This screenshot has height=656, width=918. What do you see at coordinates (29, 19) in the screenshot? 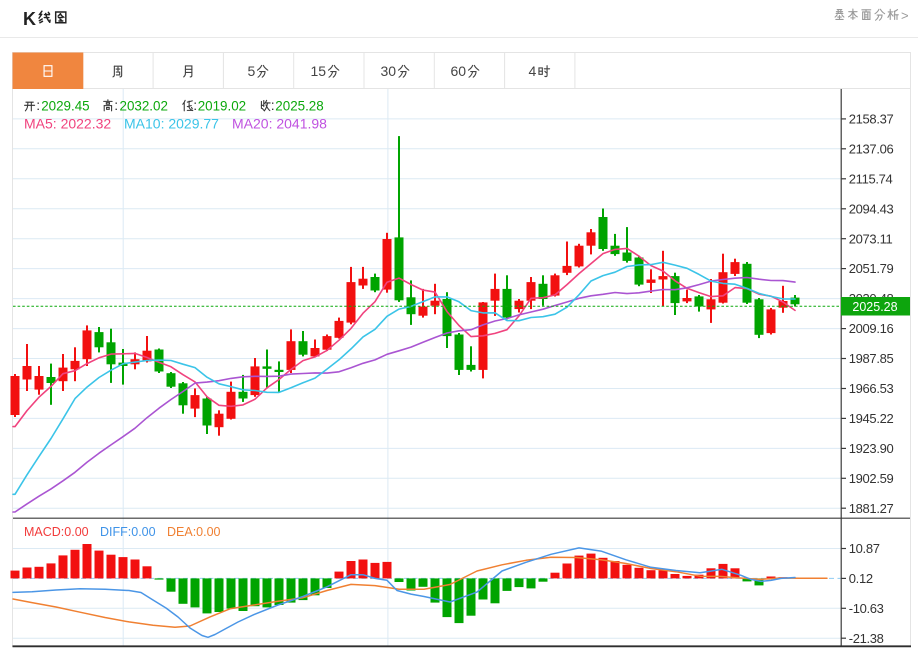
I see `svg-text: K` at bounding box center [29, 19].